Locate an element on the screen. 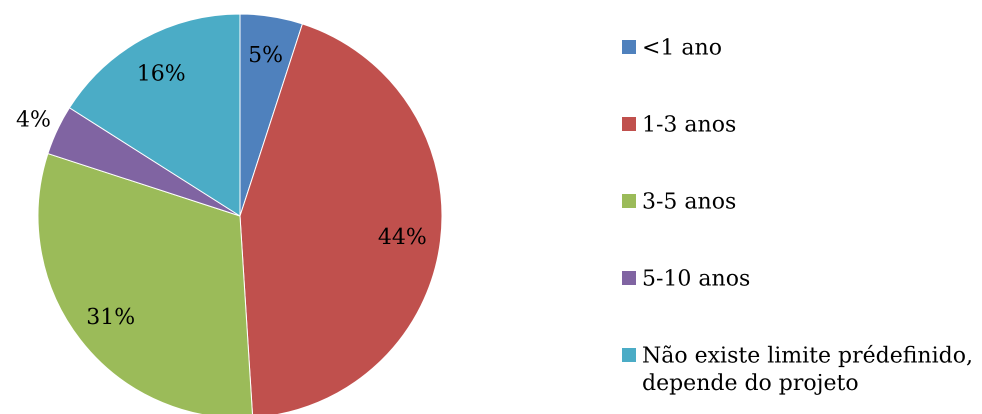 The image size is (982, 414). legend-label: <1 ano is located at coordinates (682, 48).